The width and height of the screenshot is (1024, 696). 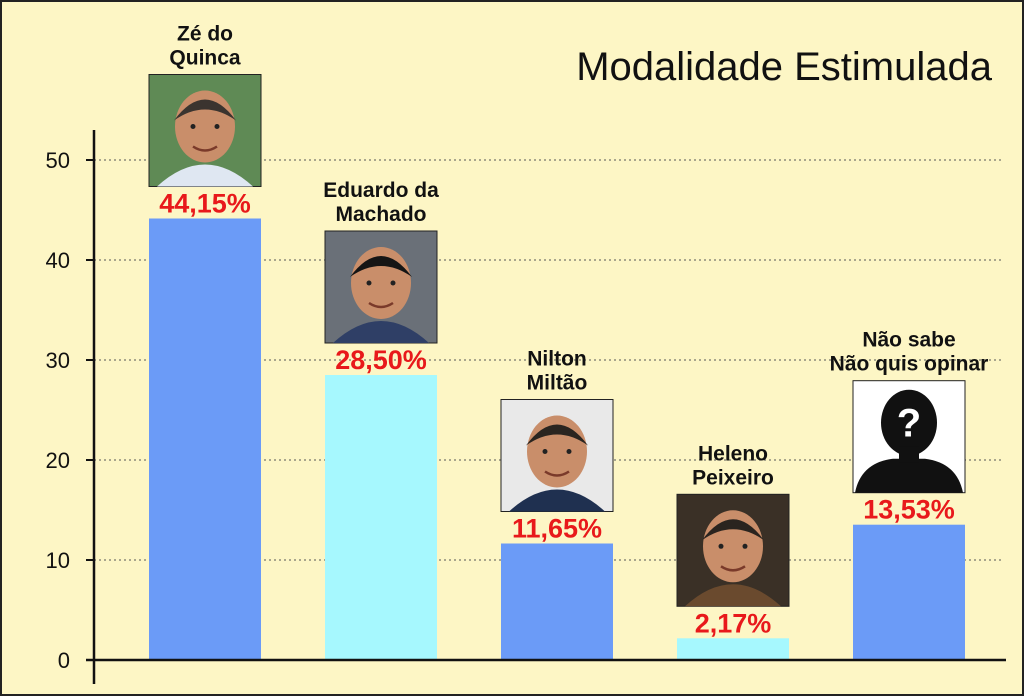 What do you see at coordinates (205, 46) in the screenshot?
I see `candidate-name-1: Zé do Quinca` at bounding box center [205, 46].